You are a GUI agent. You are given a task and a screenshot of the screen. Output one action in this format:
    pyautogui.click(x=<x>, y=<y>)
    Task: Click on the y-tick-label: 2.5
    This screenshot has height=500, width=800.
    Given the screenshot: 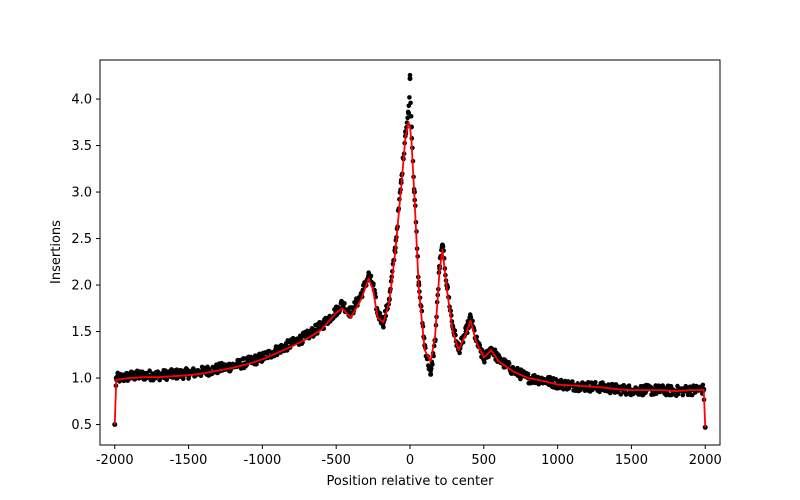 What is the action you would take?
    pyautogui.click(x=81, y=239)
    